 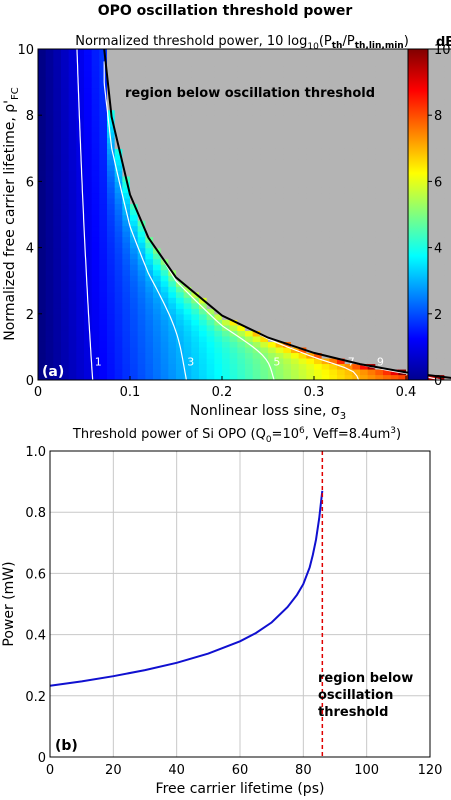 I want to click on contour-line, so click(x=306, y=354).